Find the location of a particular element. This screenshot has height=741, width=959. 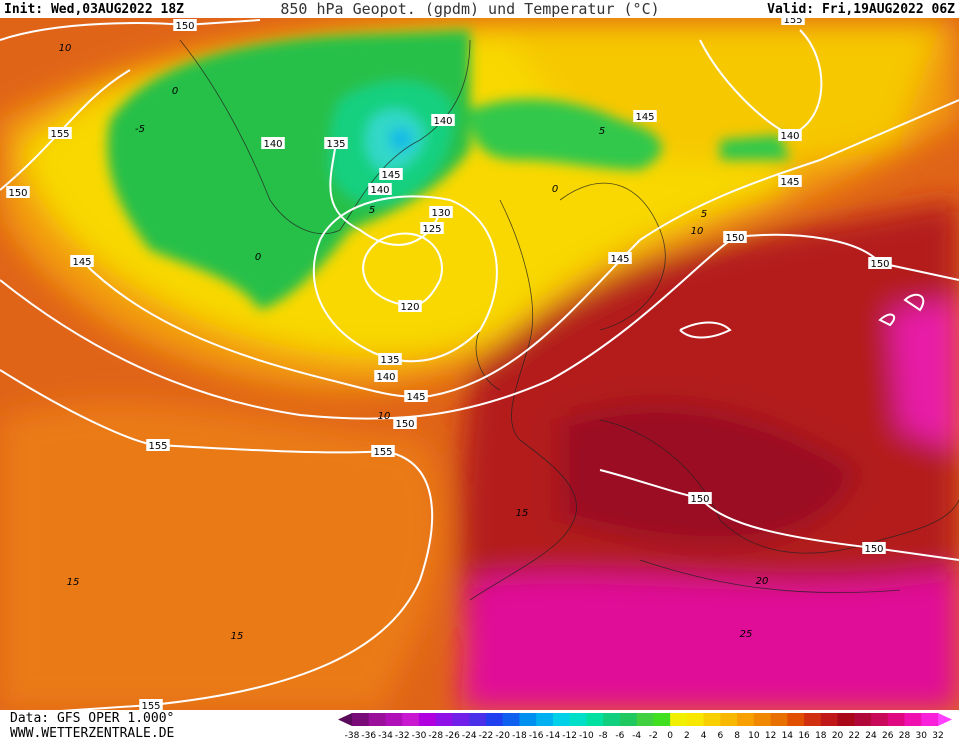

colorbar-tick-label: -32 is located at coordinates (402, 736).